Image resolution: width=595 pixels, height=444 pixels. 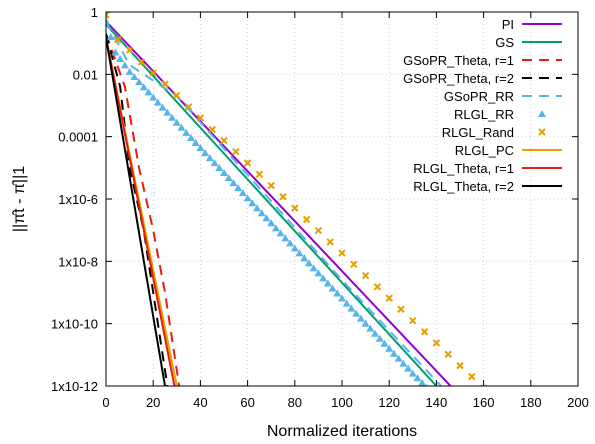 I want to click on y-tick-label: 1, so click(x=94, y=12).